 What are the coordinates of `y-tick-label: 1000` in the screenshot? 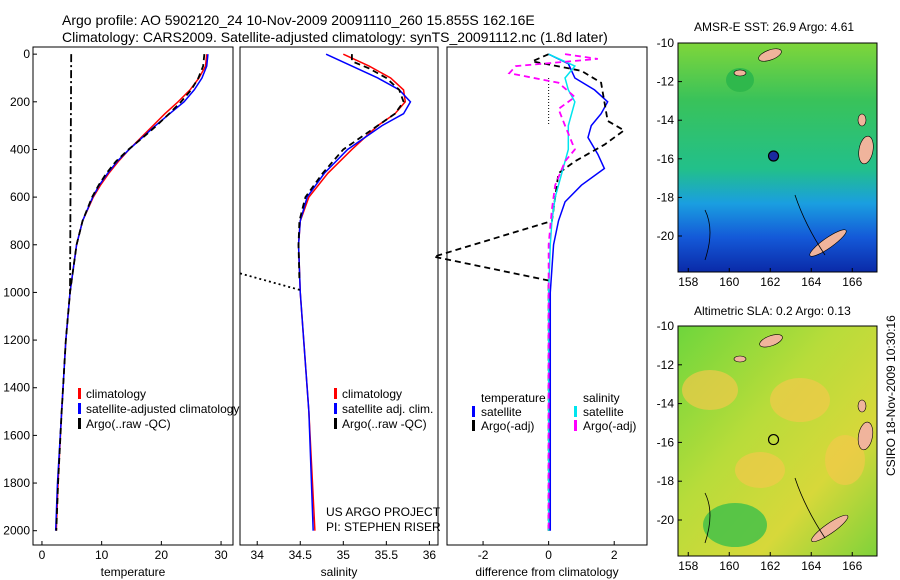 It's located at (16, 292).